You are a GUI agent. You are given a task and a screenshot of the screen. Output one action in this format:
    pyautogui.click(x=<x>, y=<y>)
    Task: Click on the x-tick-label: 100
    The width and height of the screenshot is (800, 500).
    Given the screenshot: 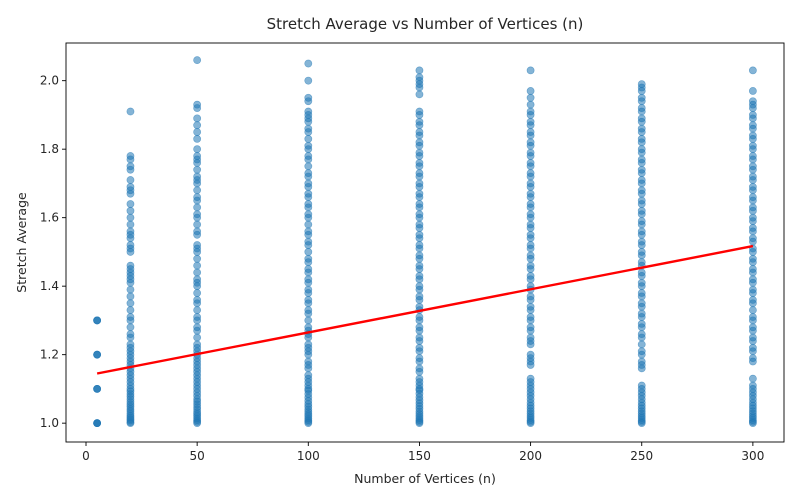 What is the action you would take?
    pyautogui.click(x=308, y=456)
    